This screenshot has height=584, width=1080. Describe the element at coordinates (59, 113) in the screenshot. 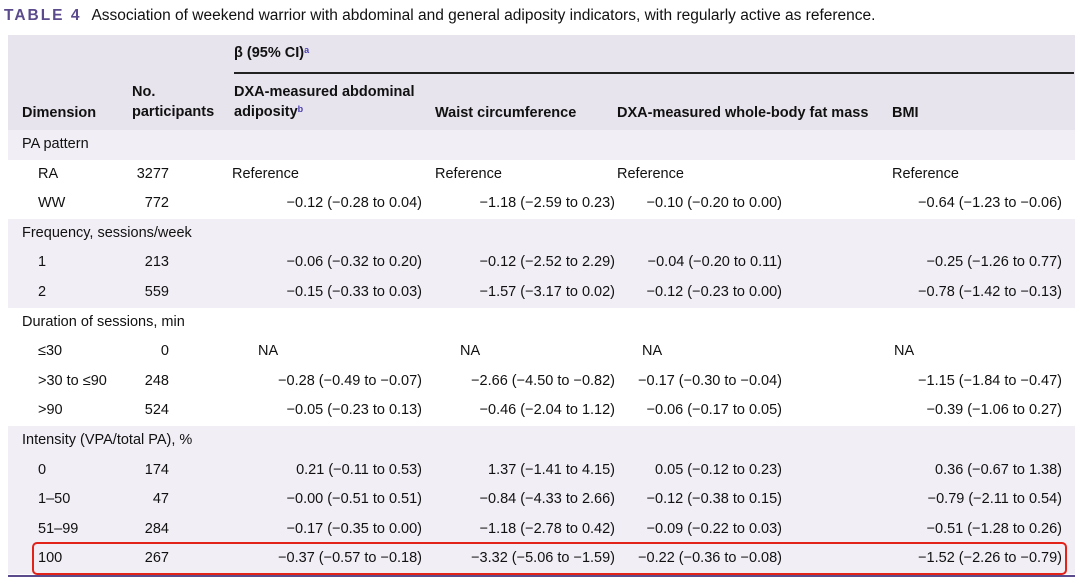

I see `dimension-heading: Dimension` at that location.